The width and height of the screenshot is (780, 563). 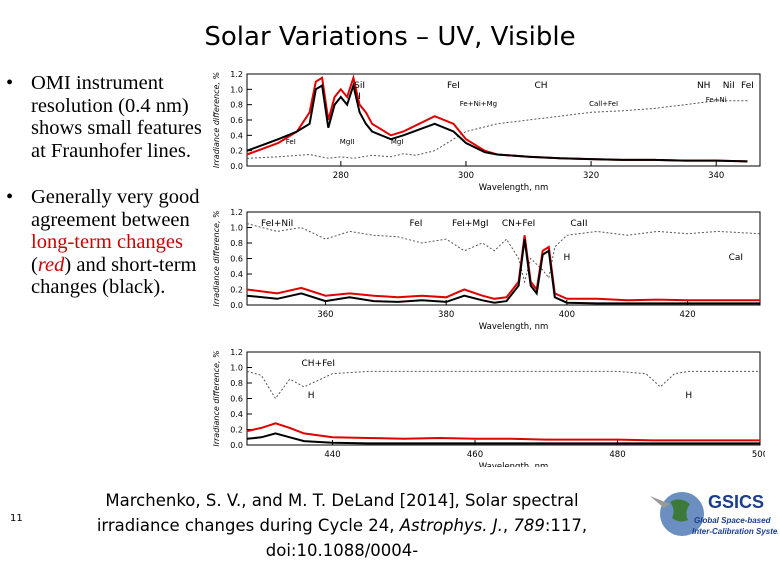 I want to click on slide-title: Solar Variations – UV, Visible, so click(x=390, y=37).